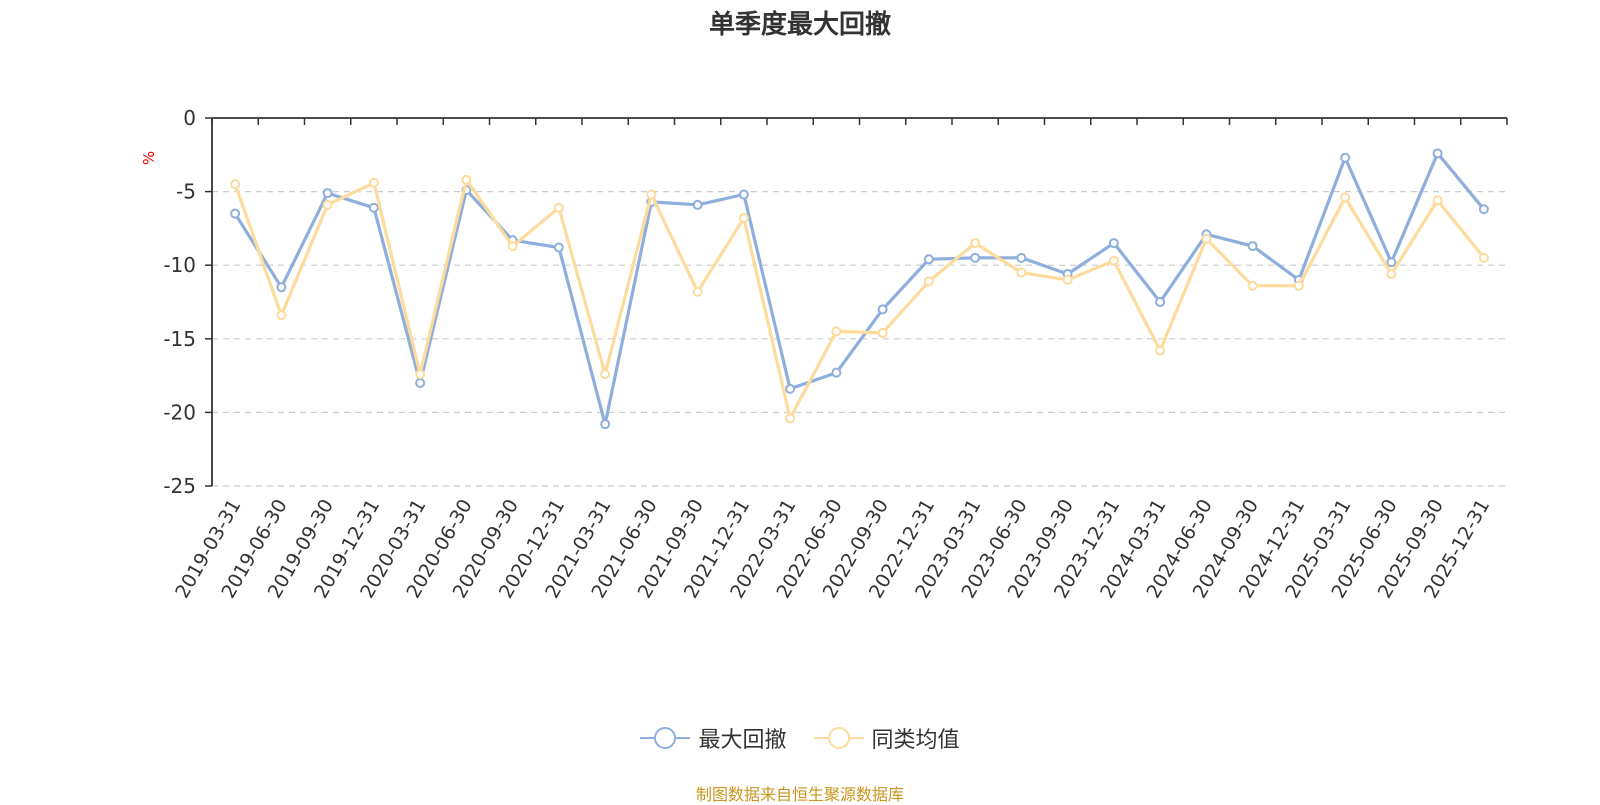  Describe the element at coordinates (800, 739) in the screenshot. I see `legend: 最大回撤 同类均值` at that location.